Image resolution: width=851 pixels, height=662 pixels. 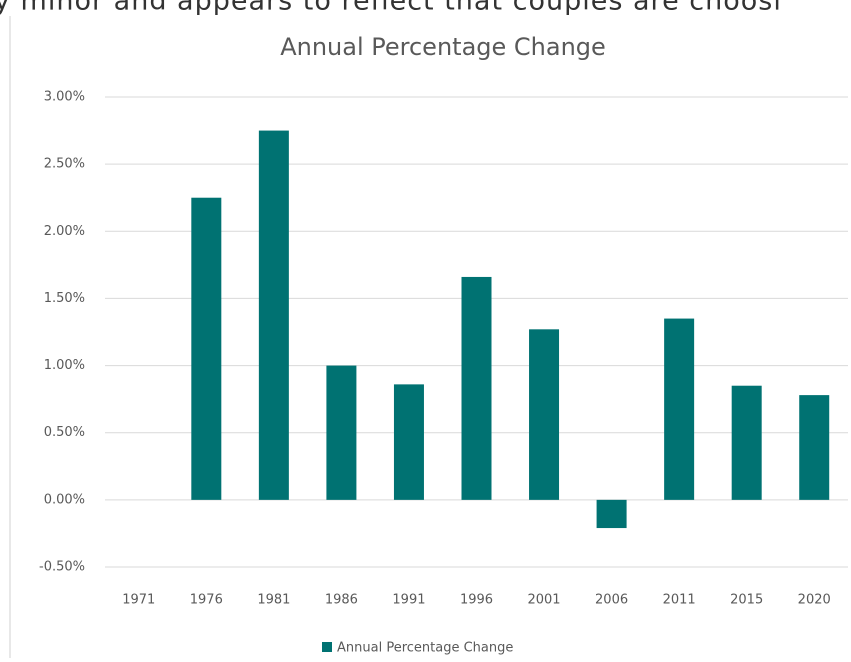 What do you see at coordinates (273, 600) in the screenshot?
I see `x-tick-label: 1981` at bounding box center [273, 600].